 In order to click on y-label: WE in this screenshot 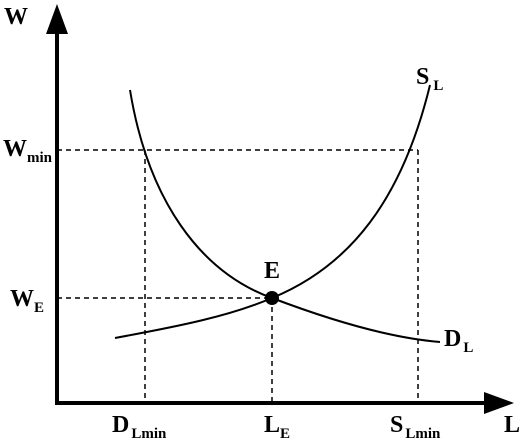, I will do `click(27, 301)`.